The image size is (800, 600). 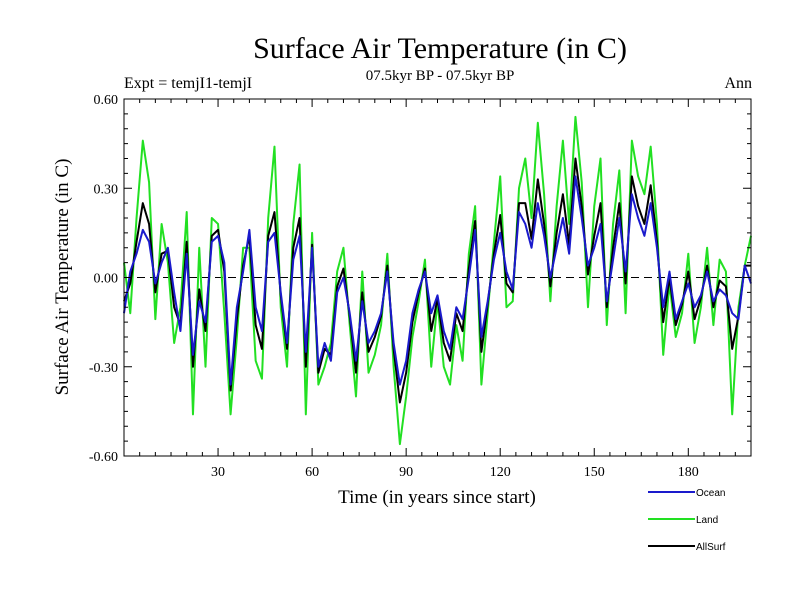 I want to click on y-tick-label: -0.30, so click(x=103, y=368).